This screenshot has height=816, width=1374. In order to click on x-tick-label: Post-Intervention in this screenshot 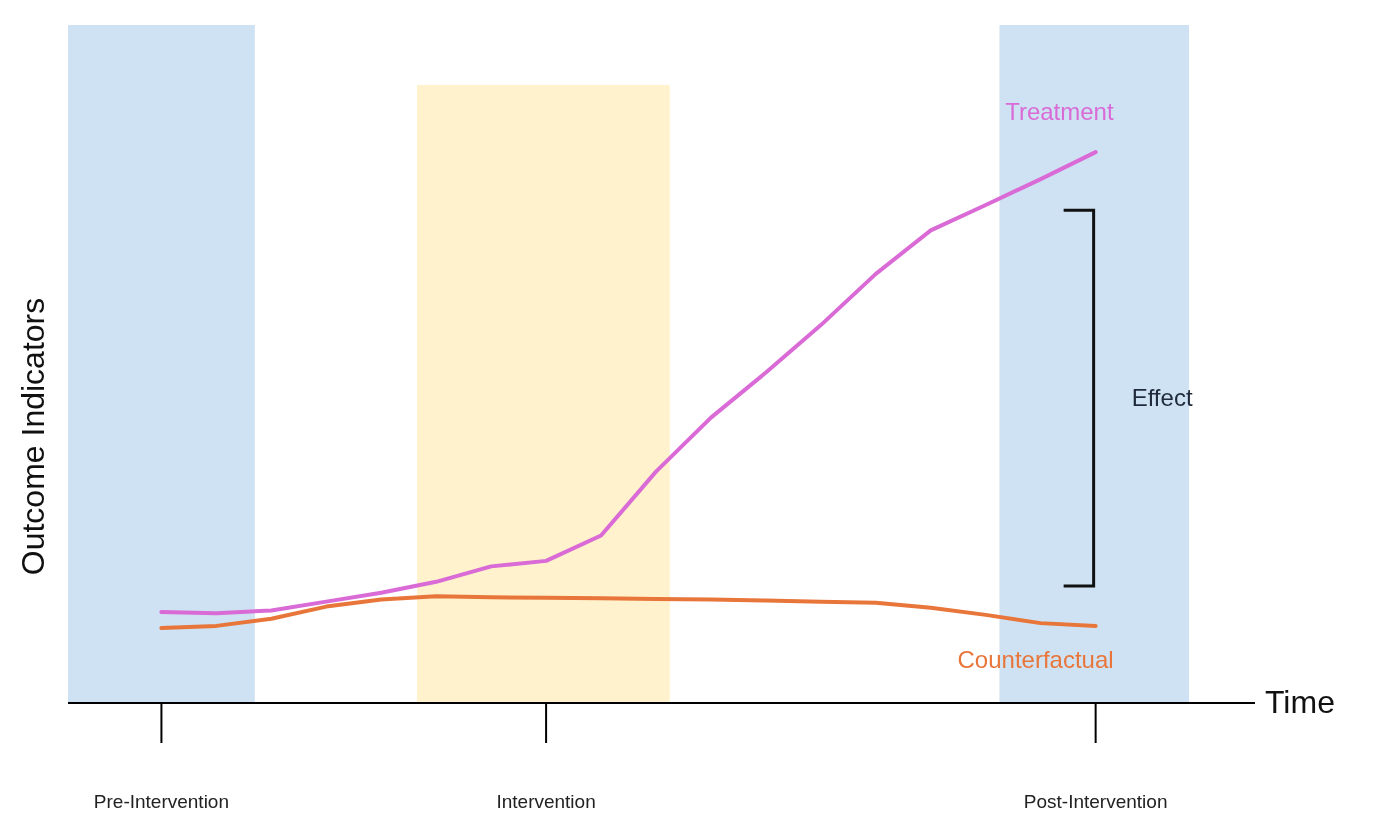, I will do `click(1095, 801)`.